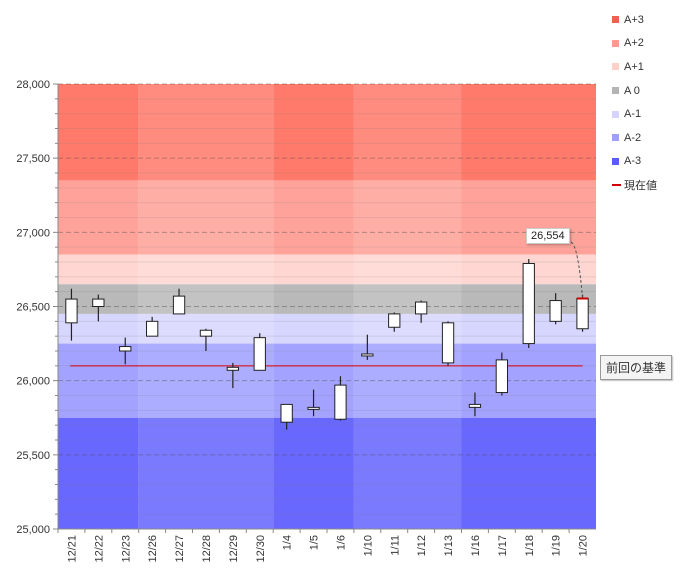 This screenshot has height=579, width=689. I want to click on x-tick-label: 12/28, so click(207, 549).